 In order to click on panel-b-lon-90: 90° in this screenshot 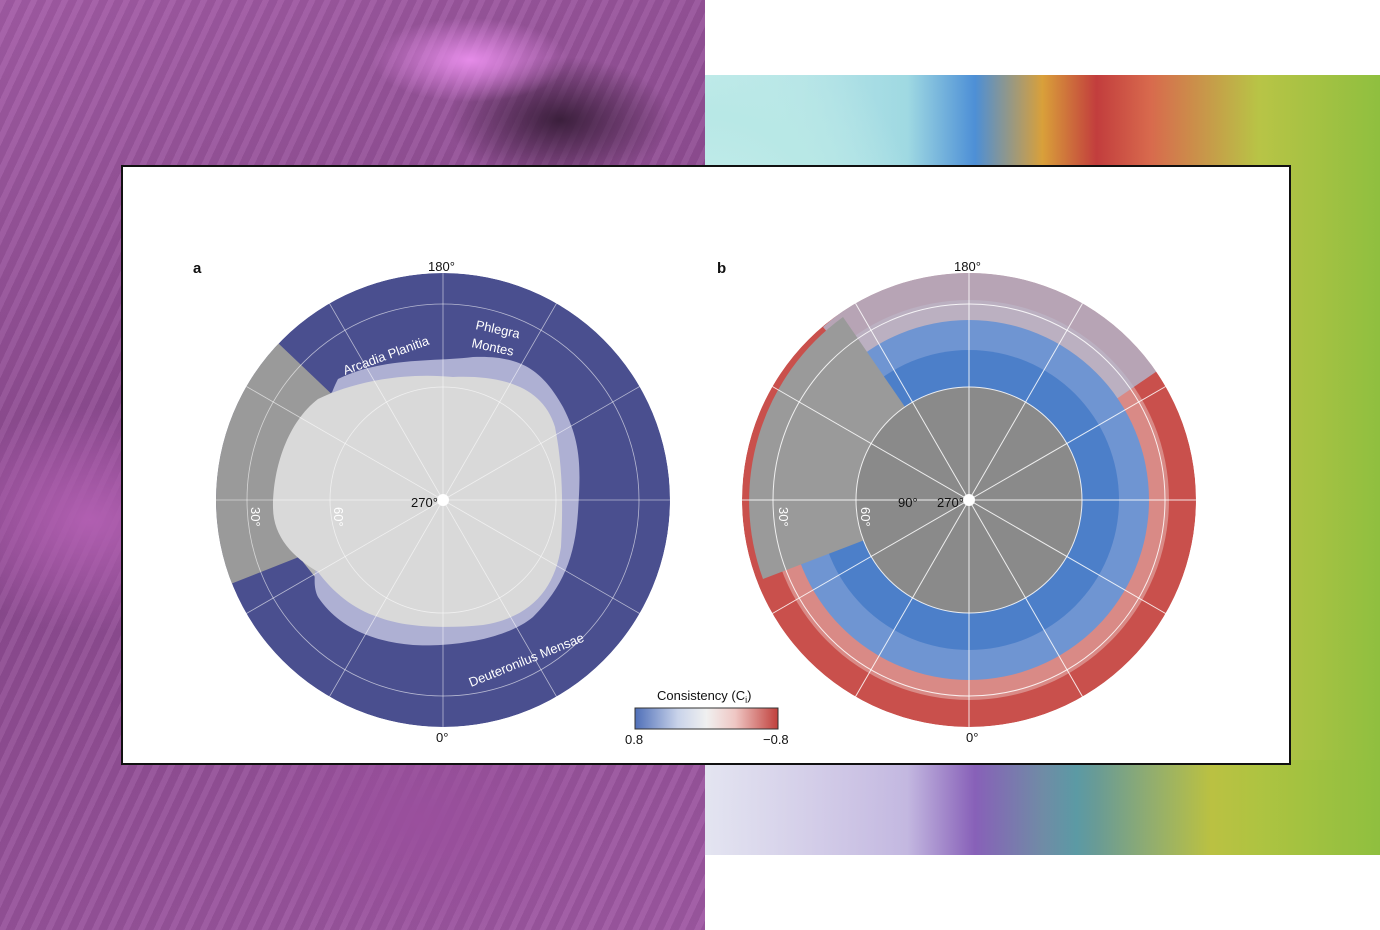, I will do `click(908, 502)`.